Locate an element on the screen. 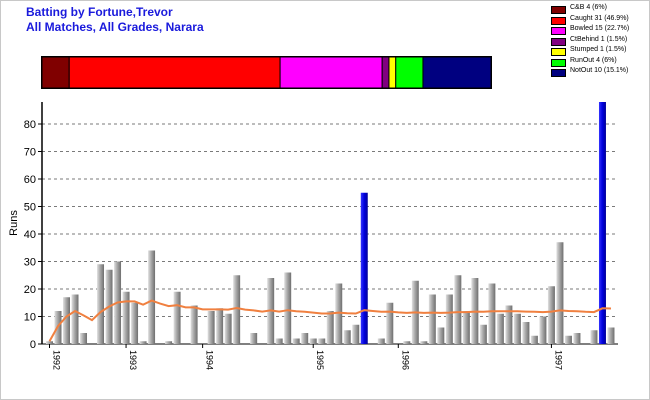 This screenshot has width=650, height=400. y-tick-label: 40 is located at coordinates (30, 235).